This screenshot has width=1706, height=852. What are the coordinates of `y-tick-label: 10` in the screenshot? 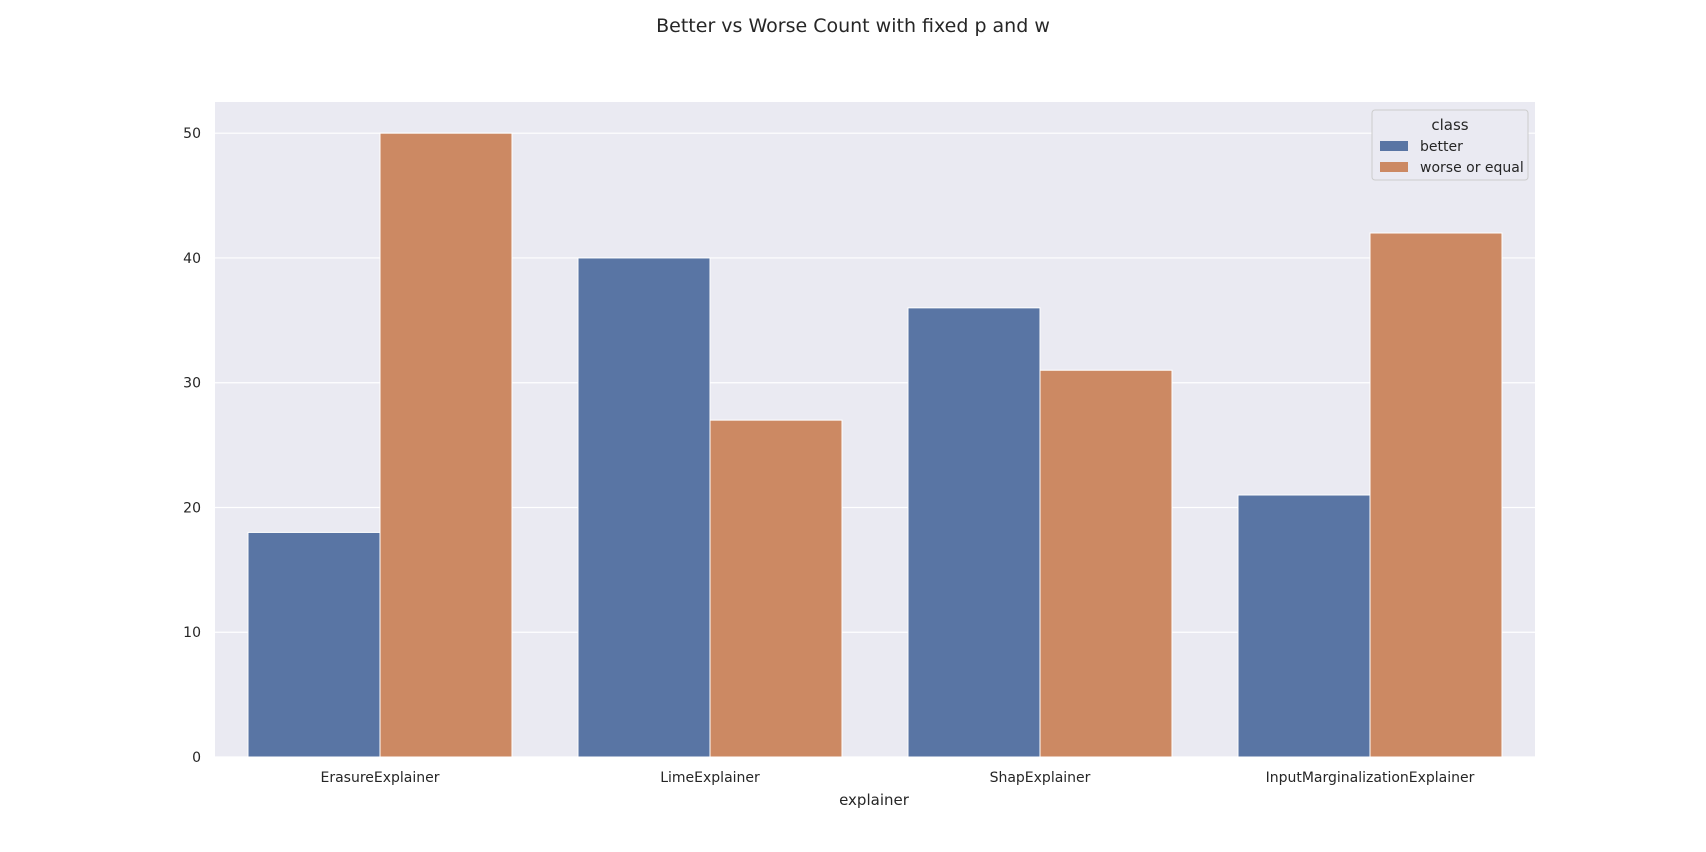 It's located at (192, 633).